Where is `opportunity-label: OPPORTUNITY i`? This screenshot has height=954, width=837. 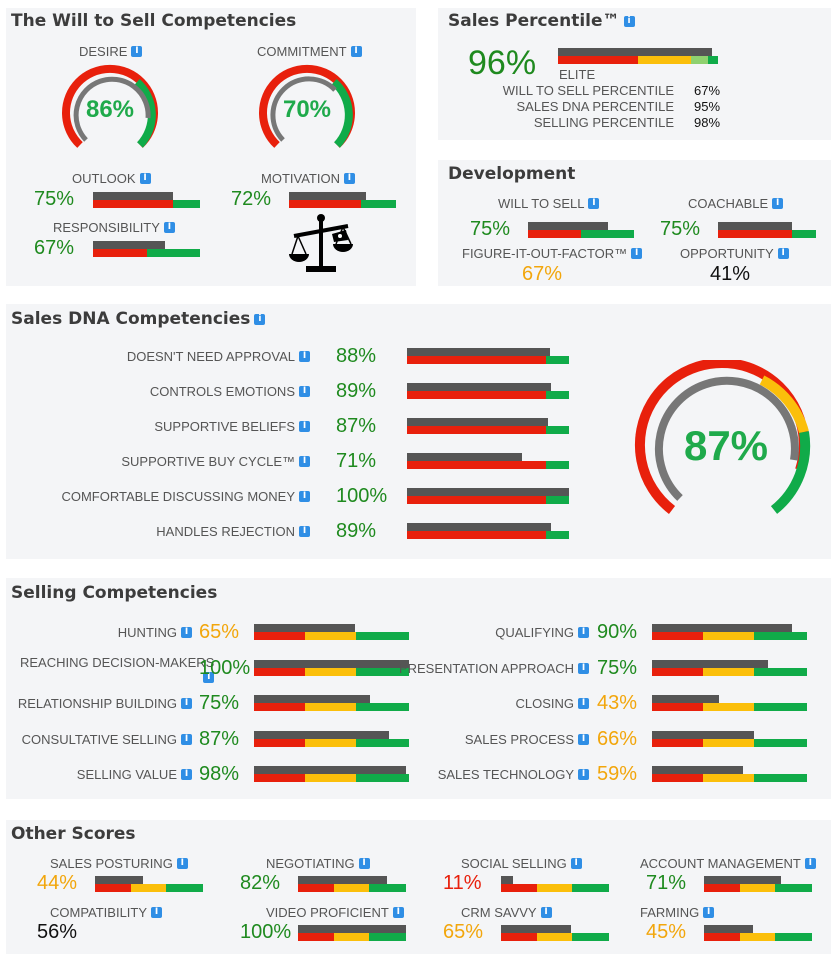 opportunity-label: OPPORTUNITY i is located at coordinates (734, 253).